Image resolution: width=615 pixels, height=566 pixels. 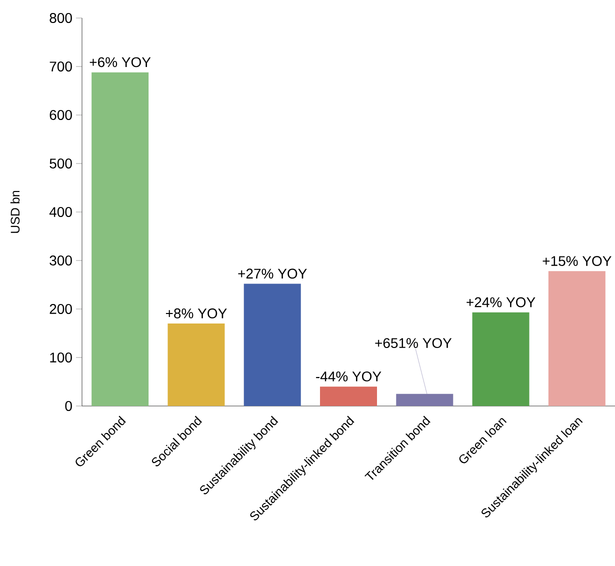 I want to click on annotation: +8% YOY, so click(x=196, y=313).